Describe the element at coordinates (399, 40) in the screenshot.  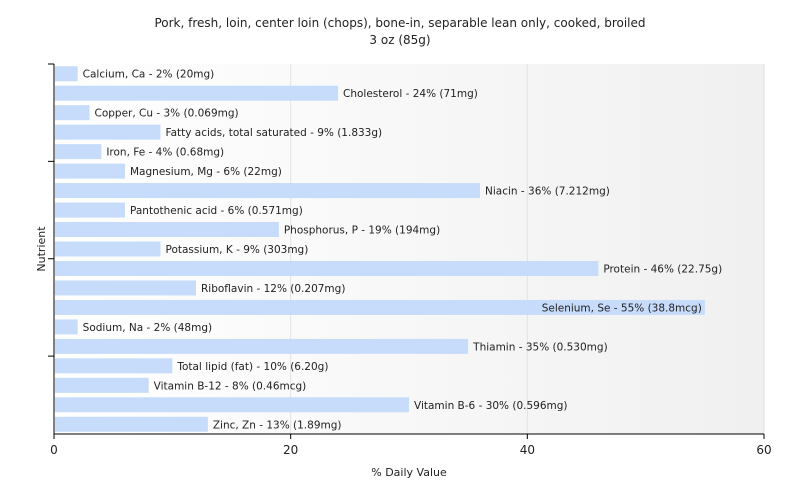
I see `chart-subtitle: 3 oz (85g)` at that location.